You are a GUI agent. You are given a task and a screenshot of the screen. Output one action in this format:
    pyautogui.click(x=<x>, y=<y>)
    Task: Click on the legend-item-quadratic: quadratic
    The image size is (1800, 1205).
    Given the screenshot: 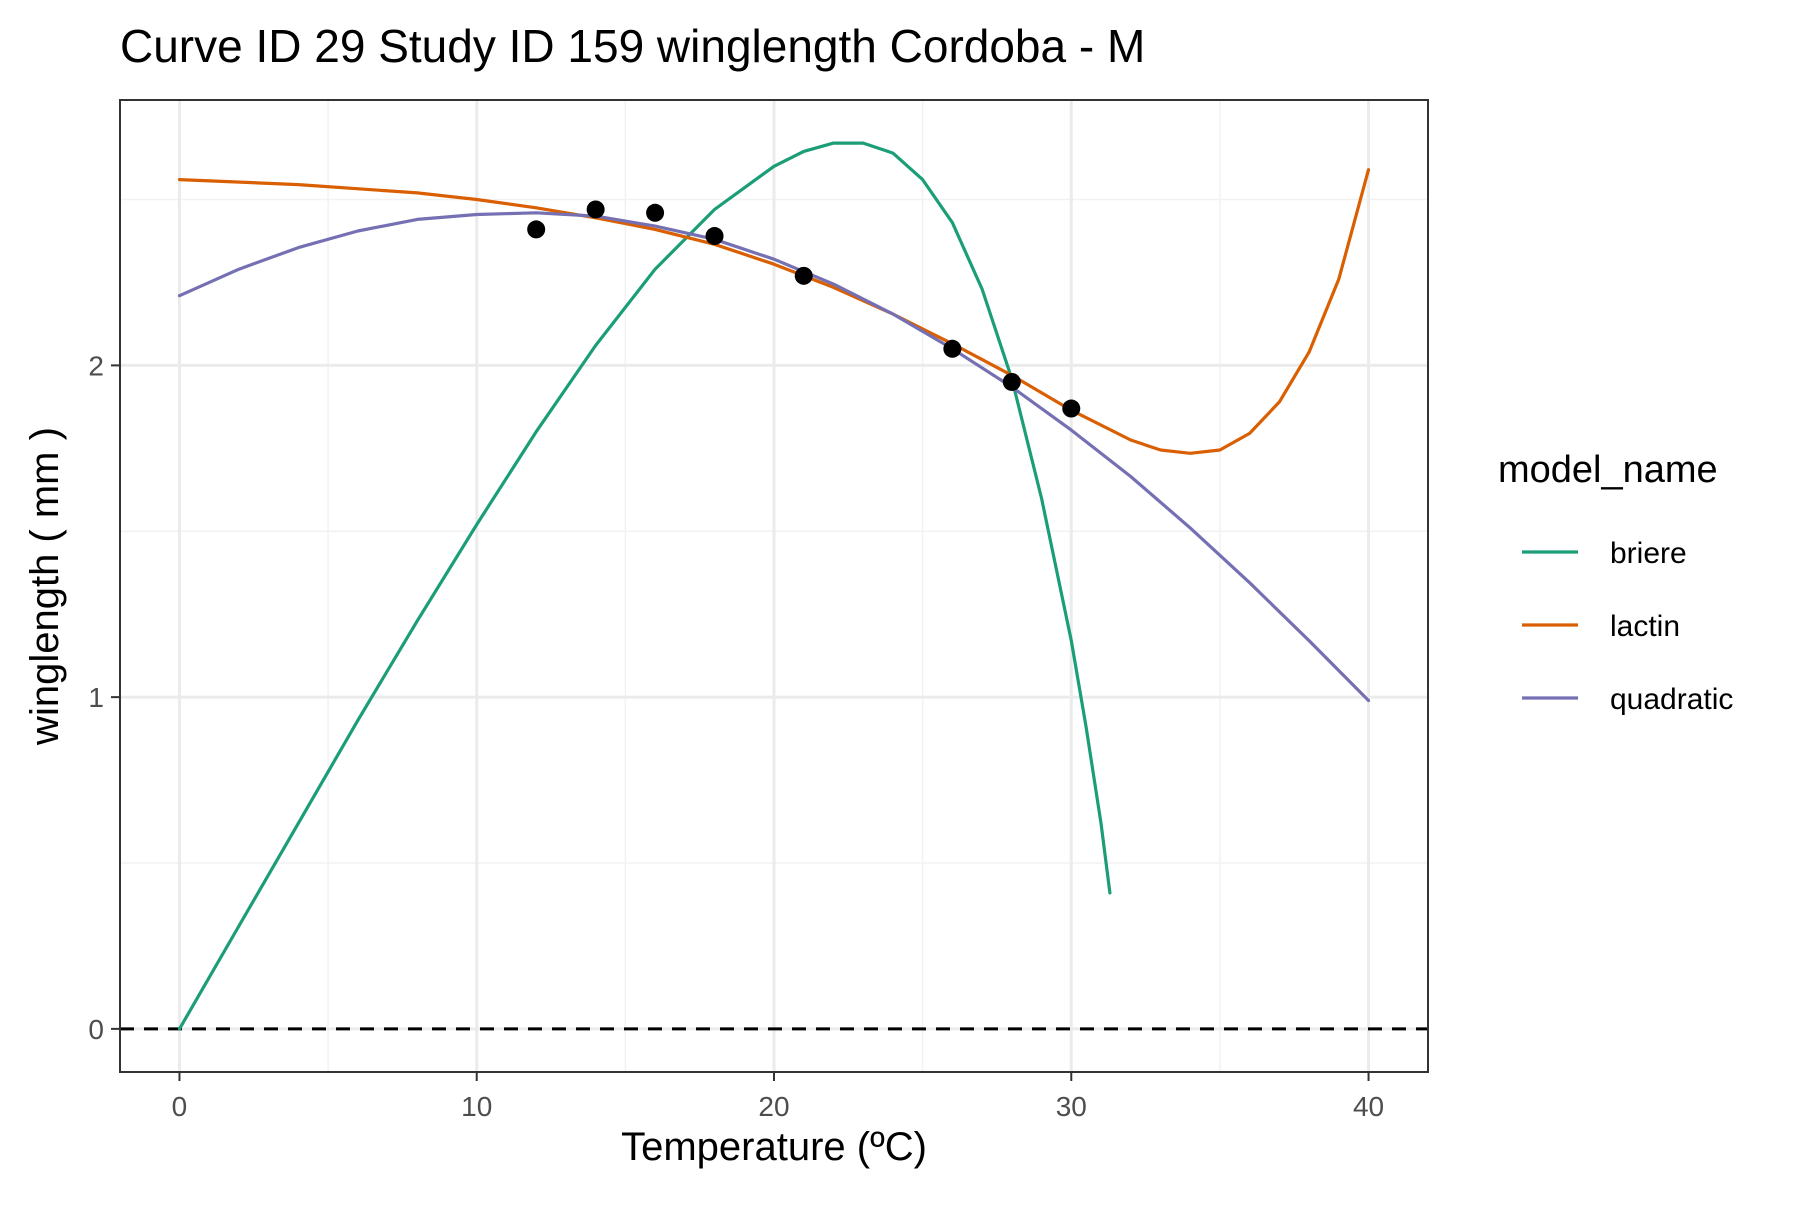 What is the action you would take?
    pyautogui.click(x=1627, y=699)
    